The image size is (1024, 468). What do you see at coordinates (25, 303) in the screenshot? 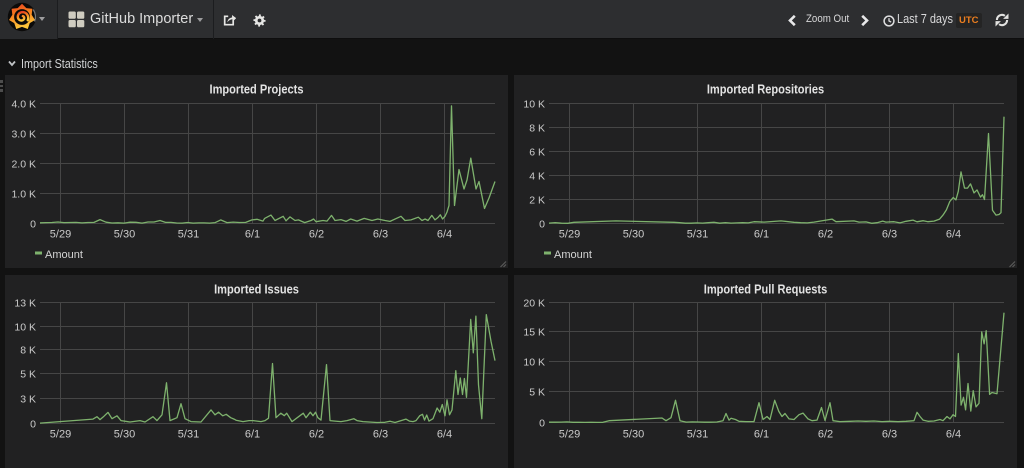
I see `svg-text: 13 K` at bounding box center [25, 303].